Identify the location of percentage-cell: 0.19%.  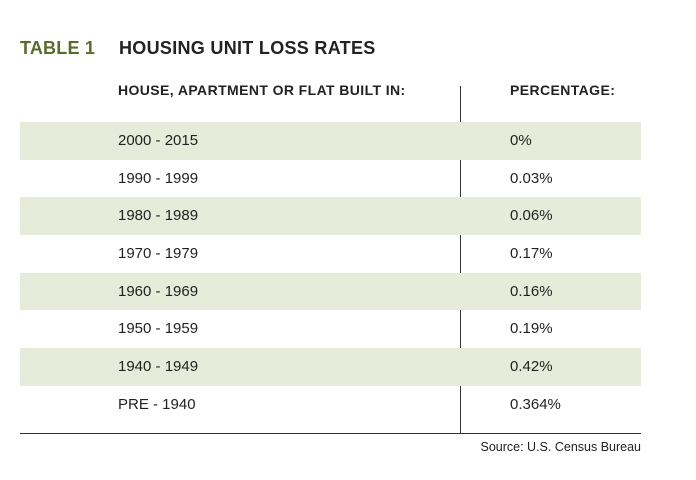
(531, 329).